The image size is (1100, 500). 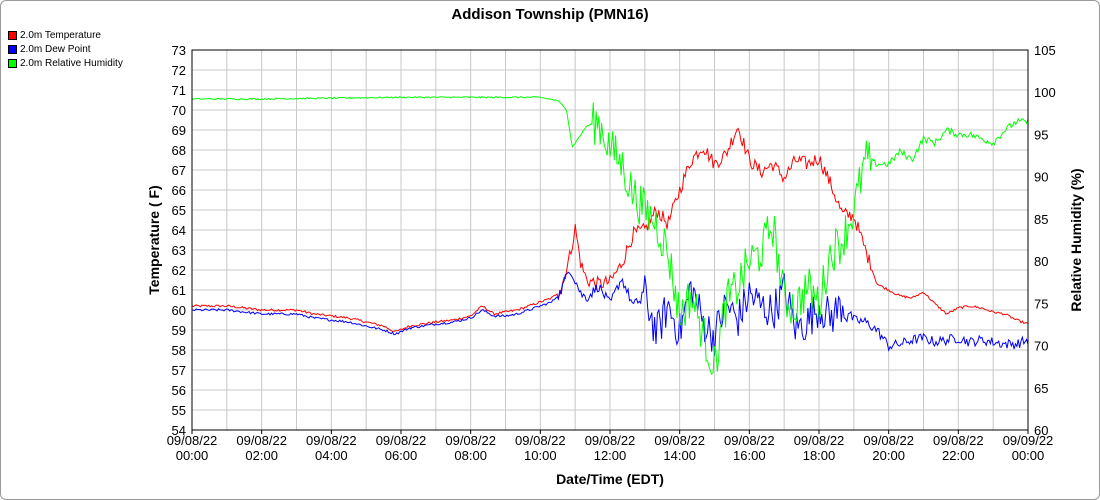 I want to click on y2-tick-label: 70, so click(x=1041, y=346).